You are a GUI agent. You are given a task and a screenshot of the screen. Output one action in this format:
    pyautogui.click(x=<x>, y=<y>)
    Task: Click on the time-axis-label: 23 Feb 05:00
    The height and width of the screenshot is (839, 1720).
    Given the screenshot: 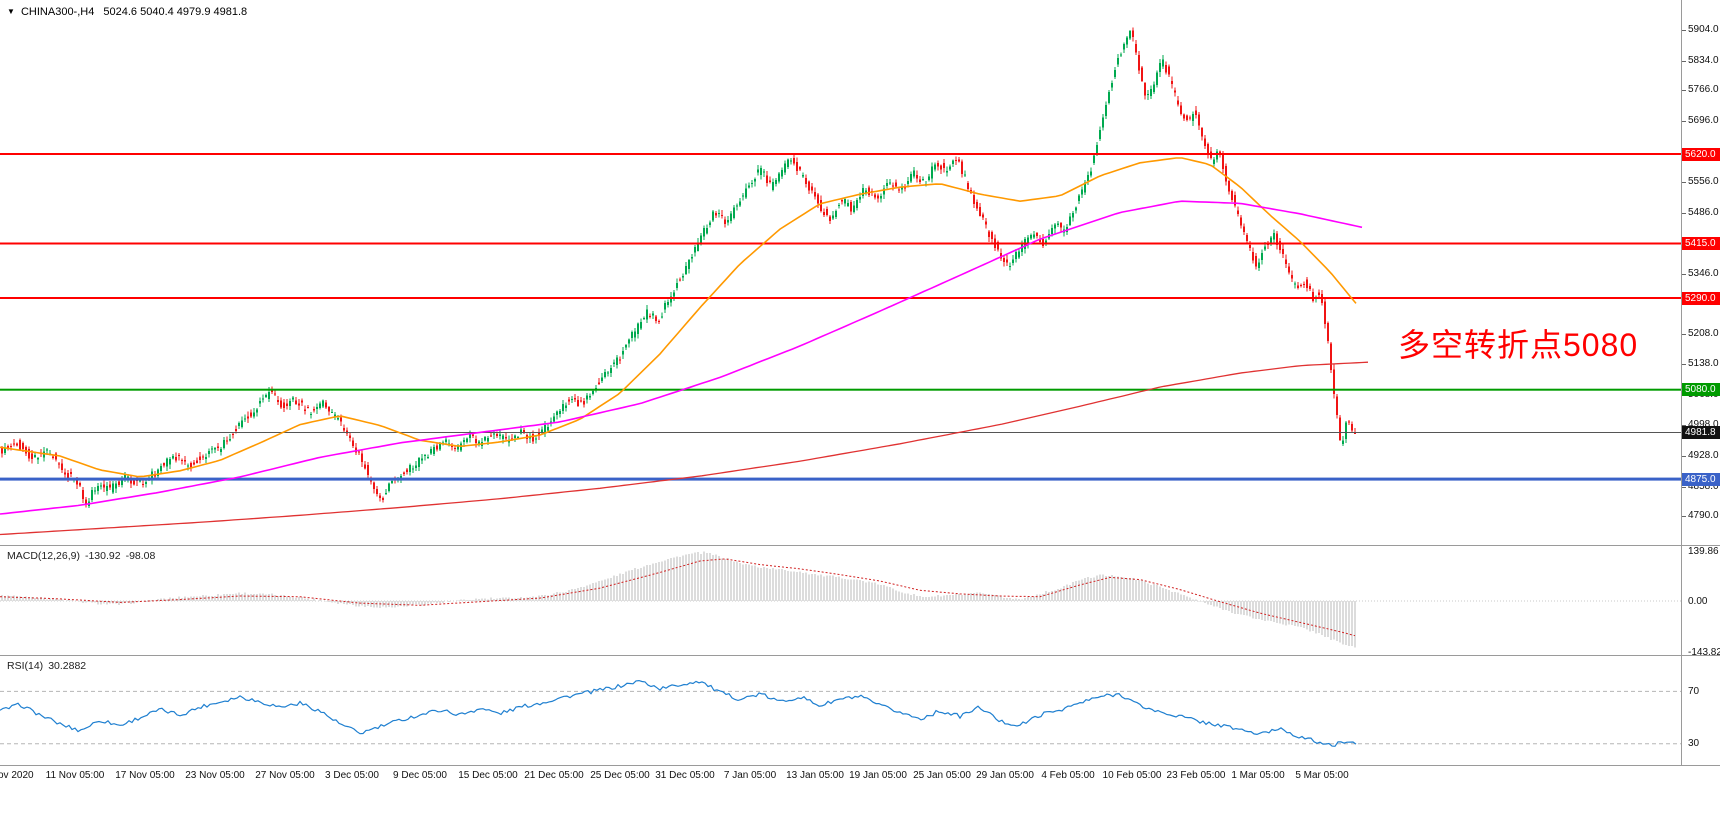 What is the action you would take?
    pyautogui.click(x=1196, y=775)
    